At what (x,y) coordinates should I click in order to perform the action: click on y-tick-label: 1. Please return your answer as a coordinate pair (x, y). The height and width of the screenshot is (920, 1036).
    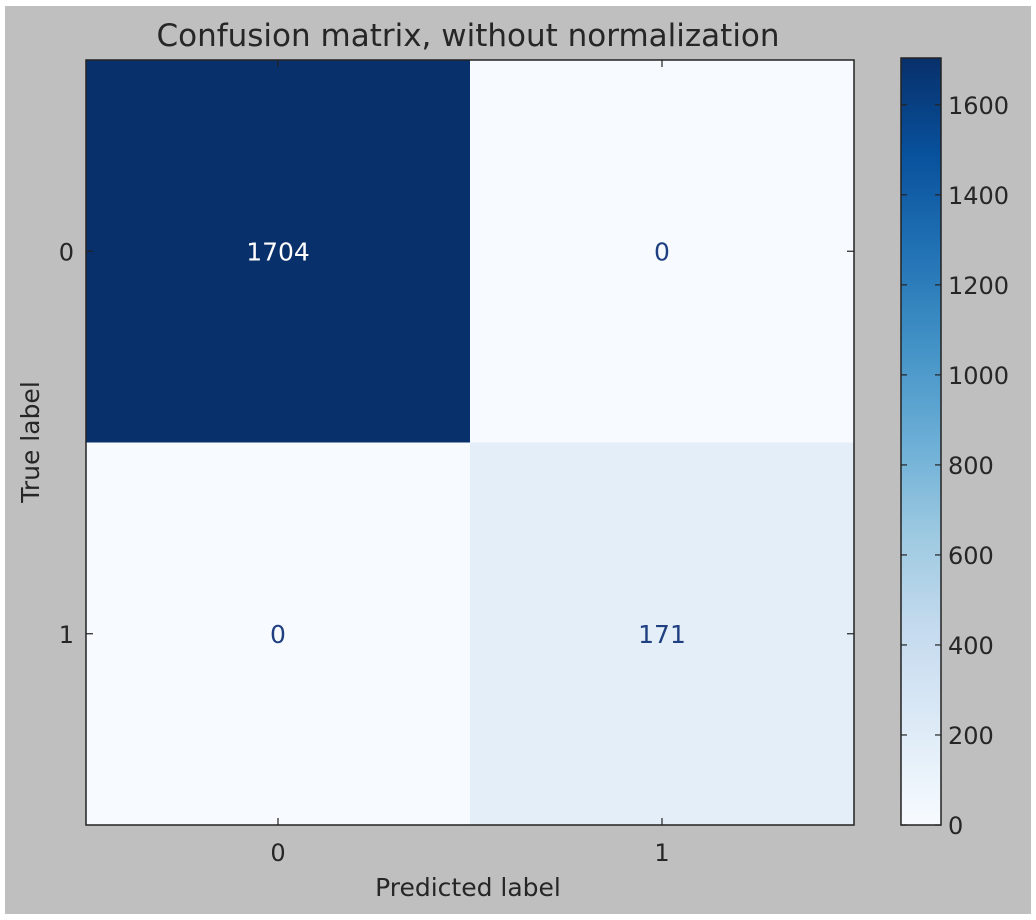
    Looking at the image, I should click on (66, 635).